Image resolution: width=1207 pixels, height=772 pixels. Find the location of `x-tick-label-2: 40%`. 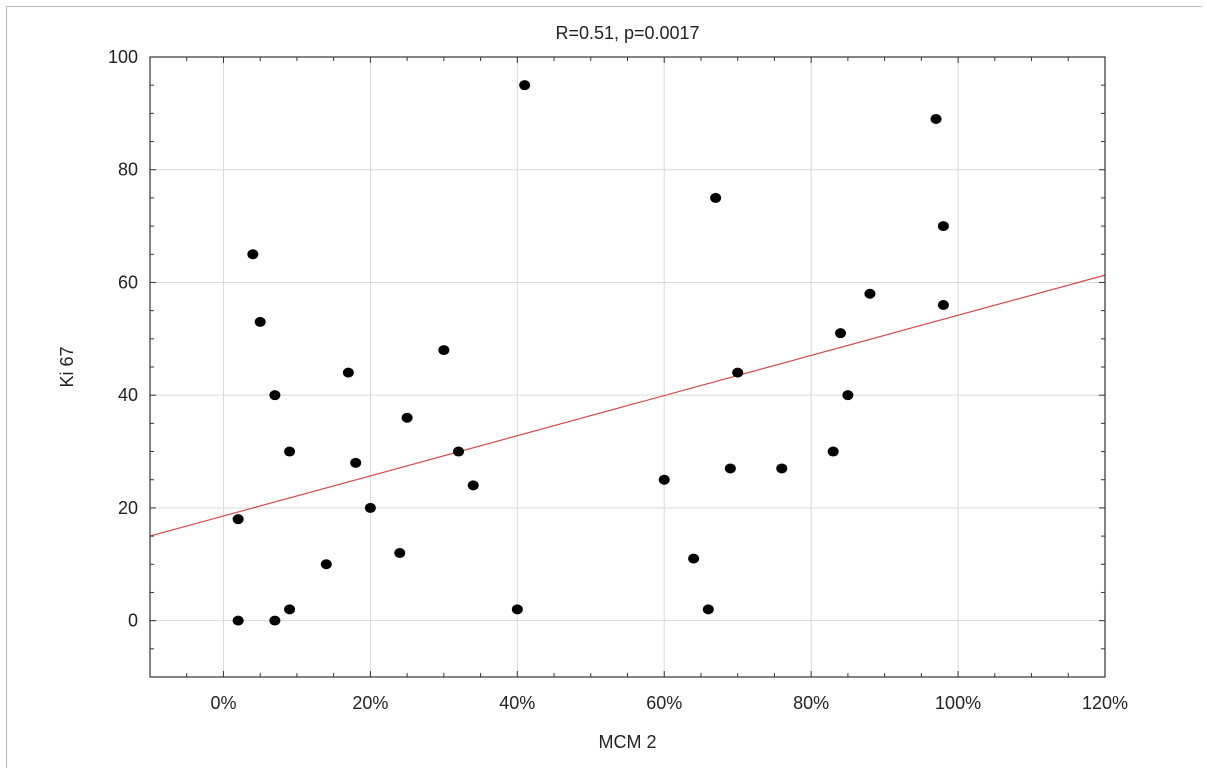

x-tick-label-2: 40% is located at coordinates (517, 703).